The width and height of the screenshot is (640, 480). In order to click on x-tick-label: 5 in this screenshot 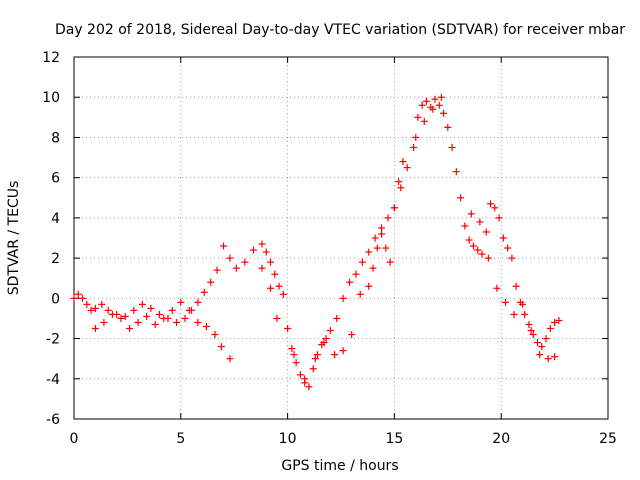, I will do `click(180, 439)`.